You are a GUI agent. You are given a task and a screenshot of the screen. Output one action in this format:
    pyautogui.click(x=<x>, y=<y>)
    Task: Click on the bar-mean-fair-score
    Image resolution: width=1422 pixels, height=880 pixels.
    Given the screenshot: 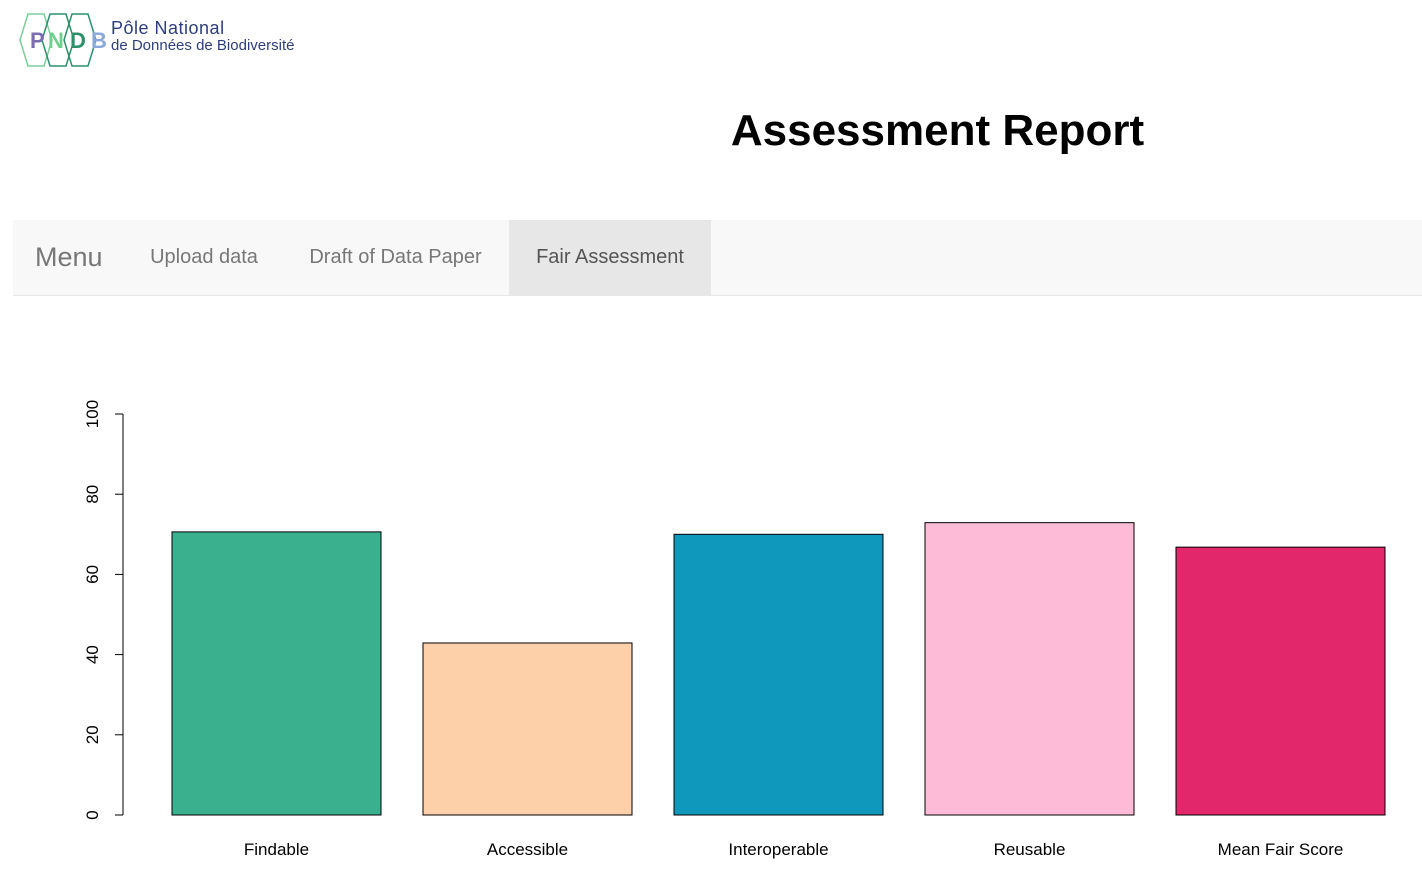 What is the action you would take?
    pyautogui.click(x=1280, y=681)
    